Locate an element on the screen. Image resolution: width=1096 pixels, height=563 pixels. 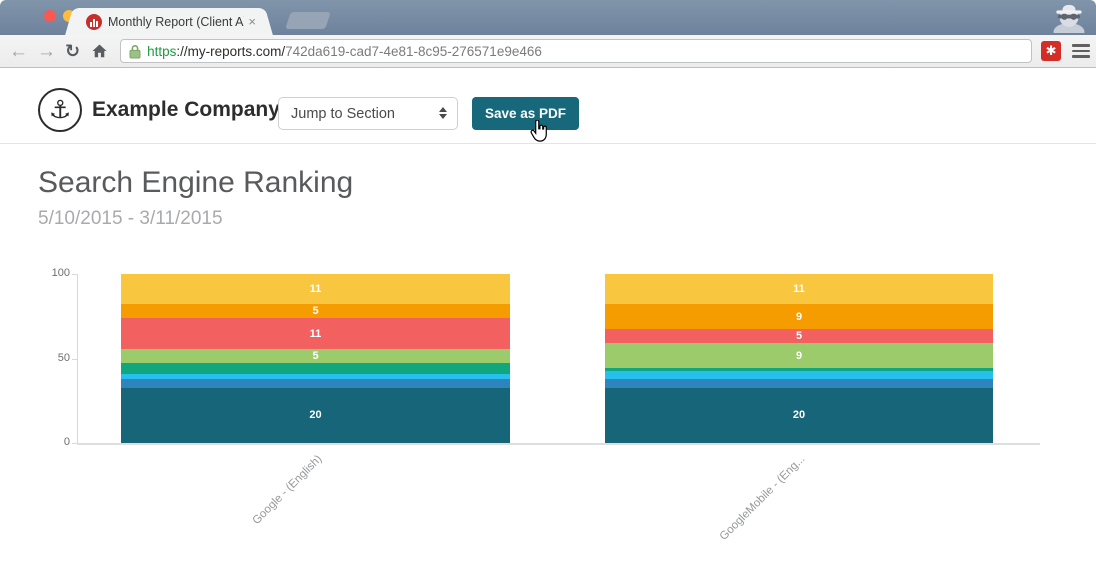
stacked-bar: 11 9 5 9 20 is located at coordinates (799, 358).